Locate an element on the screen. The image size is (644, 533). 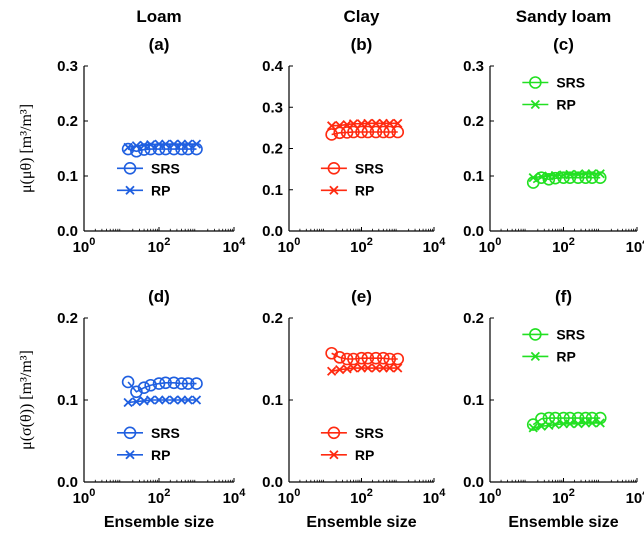
y-axis-label: μ(σ(θ)) [m³/m³] is located at coordinates (26, 400).